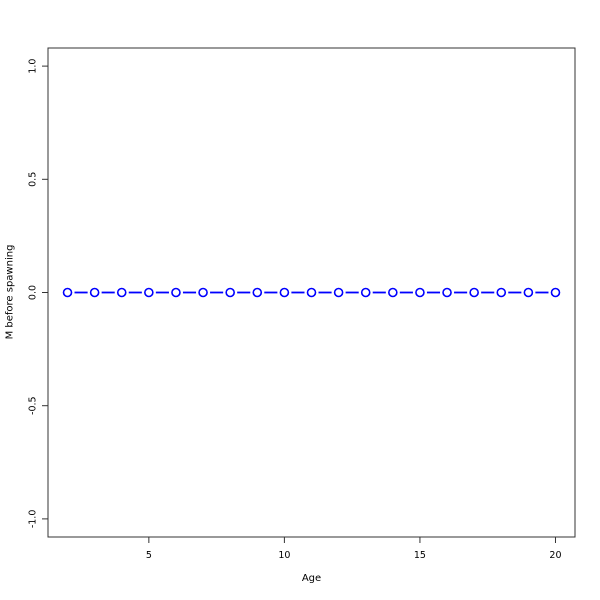 The width and height of the screenshot is (600, 600). I want to click on y-tick-label: 0.0, so click(33, 292).